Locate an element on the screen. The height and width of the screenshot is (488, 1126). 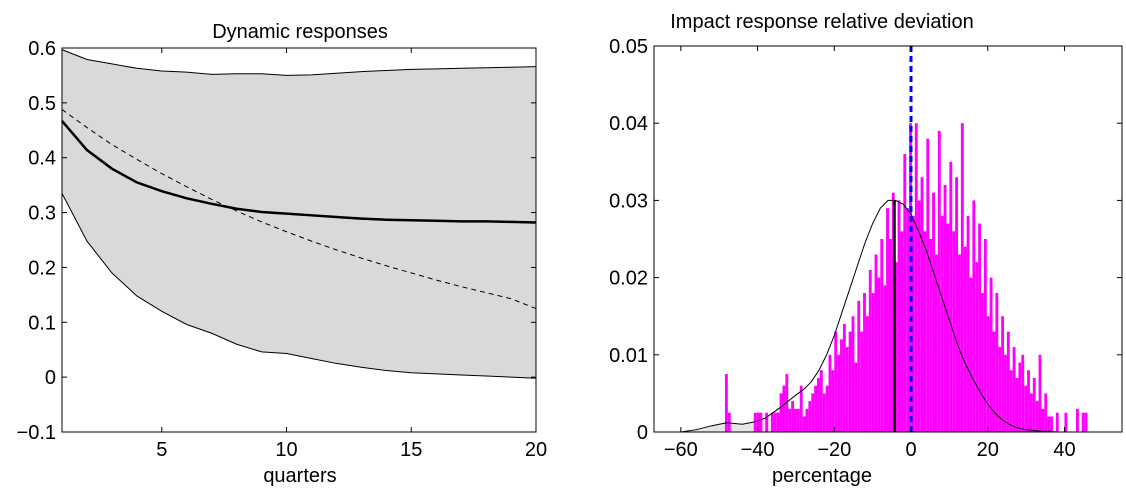
left-y-tick-label: 0.4 is located at coordinates (42, 159).